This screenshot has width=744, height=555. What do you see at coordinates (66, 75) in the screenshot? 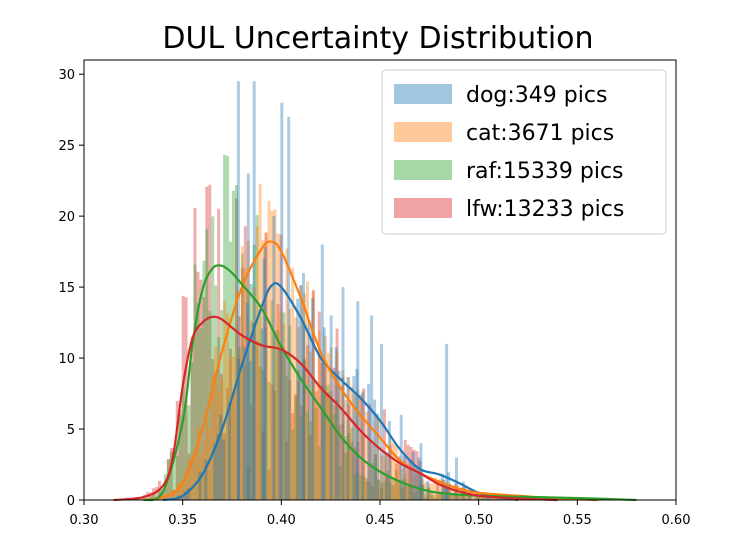
I see `y-tick-label: 30` at bounding box center [66, 75].